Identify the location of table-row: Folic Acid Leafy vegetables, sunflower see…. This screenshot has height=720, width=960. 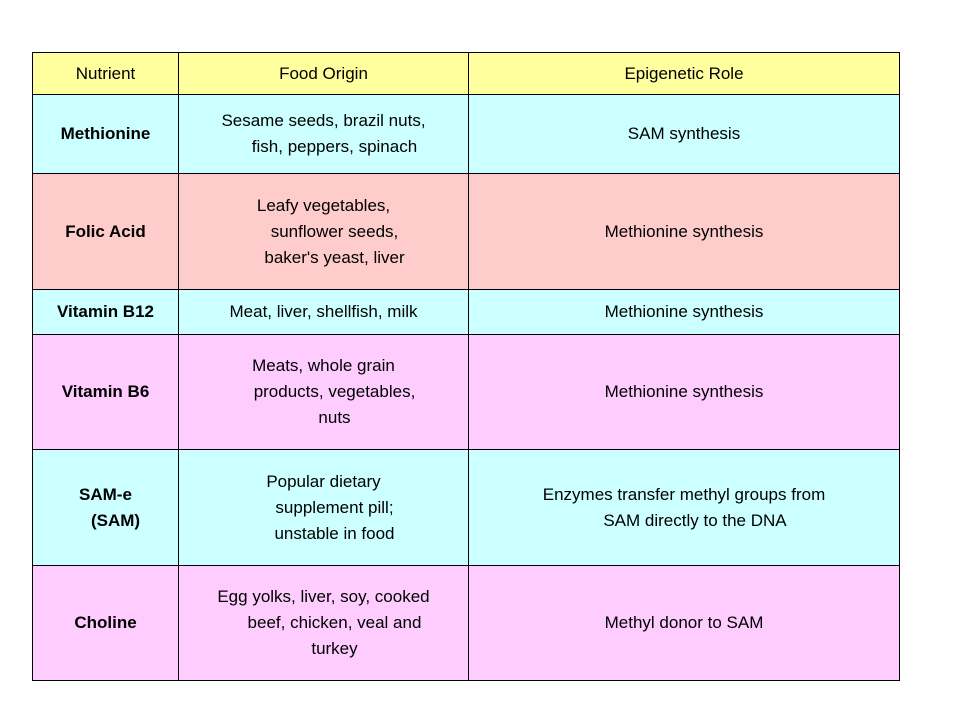
(466, 231).